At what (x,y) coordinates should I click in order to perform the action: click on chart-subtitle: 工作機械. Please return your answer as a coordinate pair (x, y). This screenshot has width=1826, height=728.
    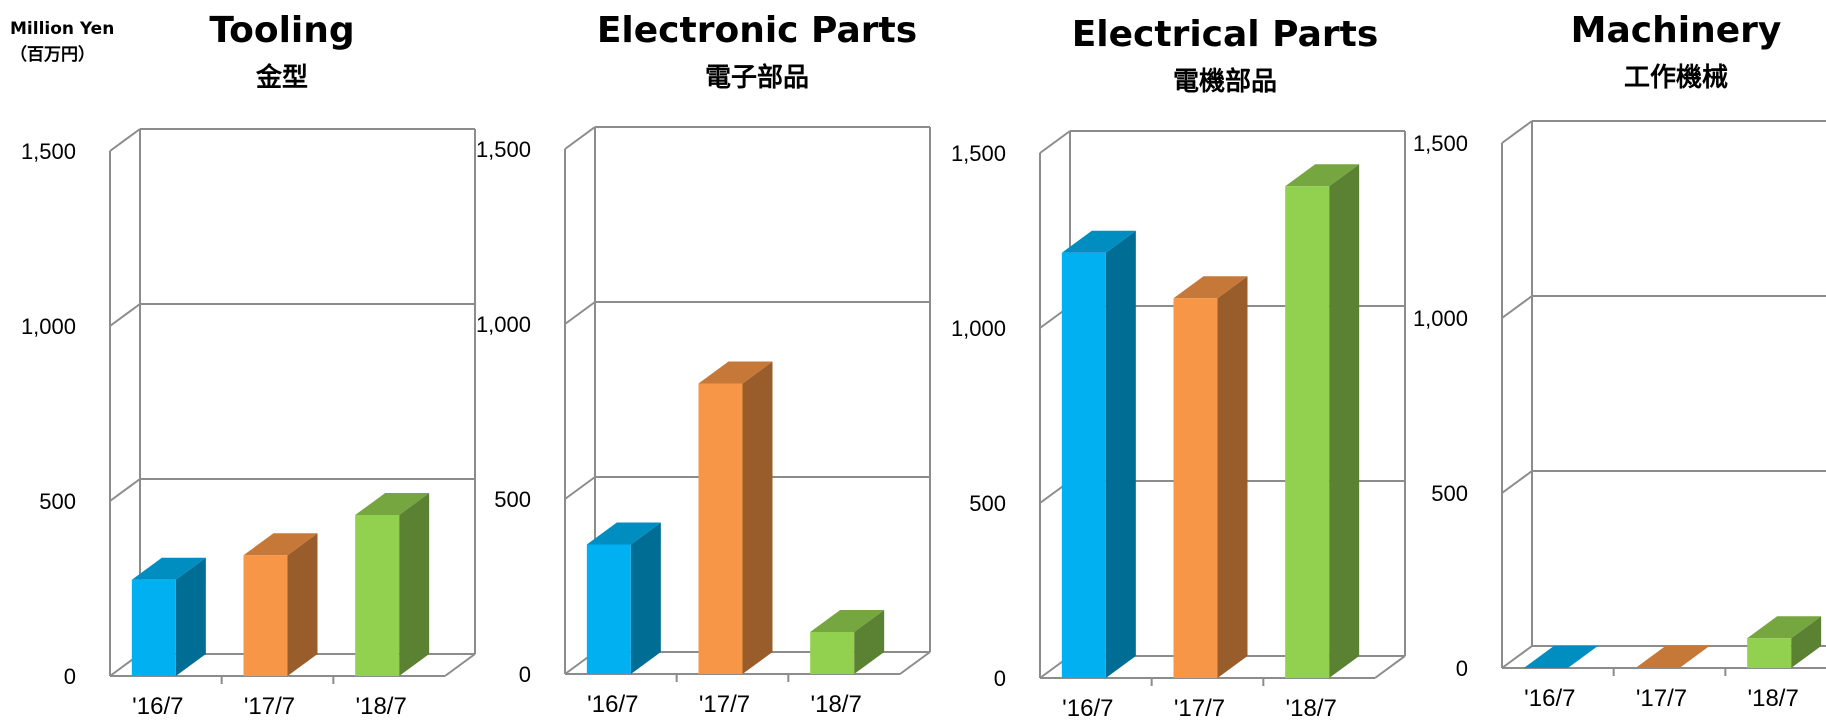
    Looking at the image, I should click on (1676, 78).